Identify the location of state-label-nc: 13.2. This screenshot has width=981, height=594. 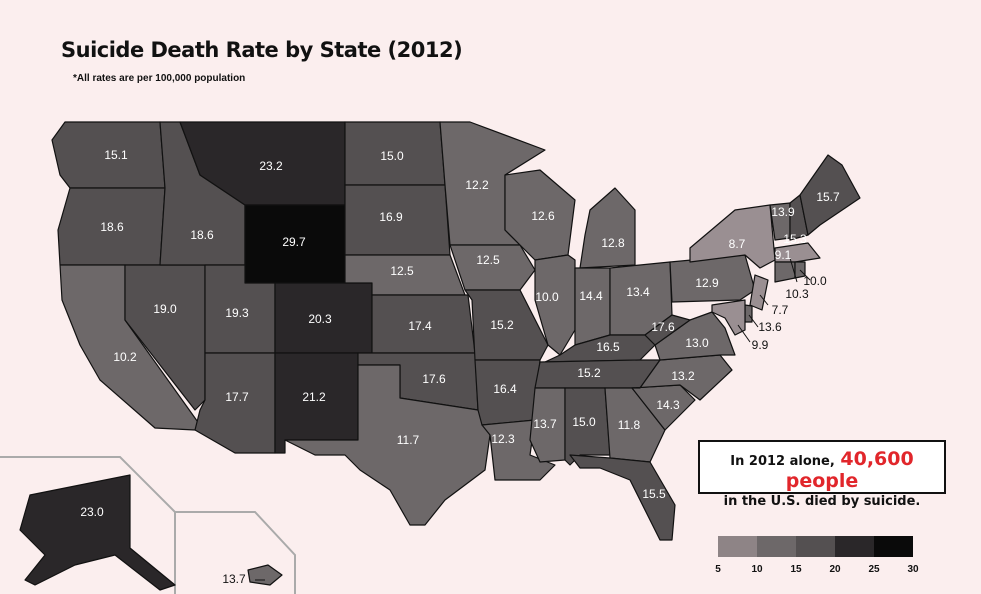
(683, 376).